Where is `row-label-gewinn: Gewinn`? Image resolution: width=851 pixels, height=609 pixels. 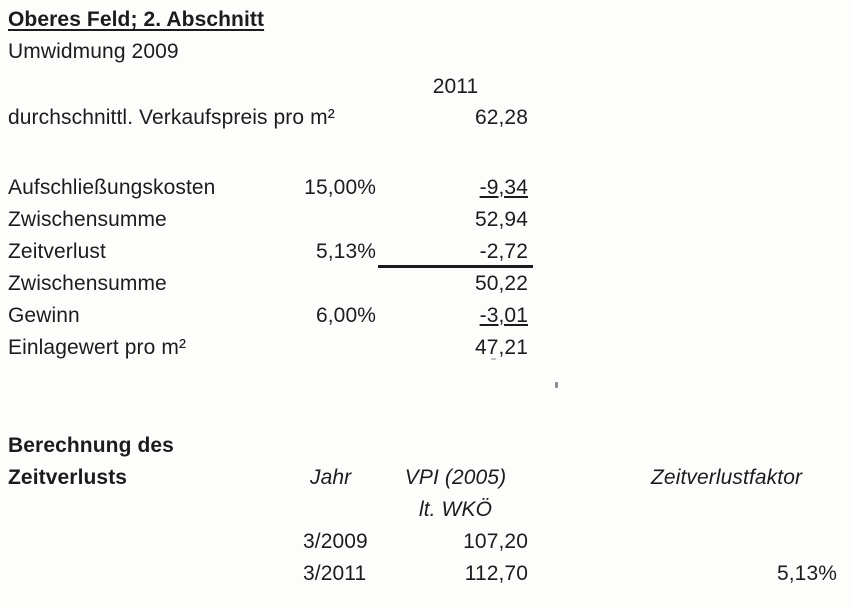 row-label-gewinn: Gewinn is located at coordinates (44, 315).